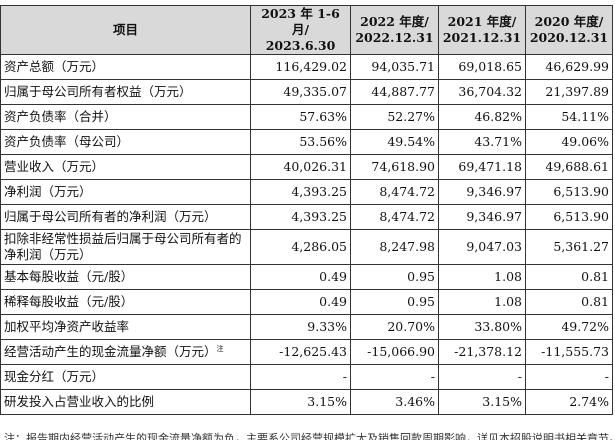  I want to click on cell-value: 9.33%, so click(300, 327).